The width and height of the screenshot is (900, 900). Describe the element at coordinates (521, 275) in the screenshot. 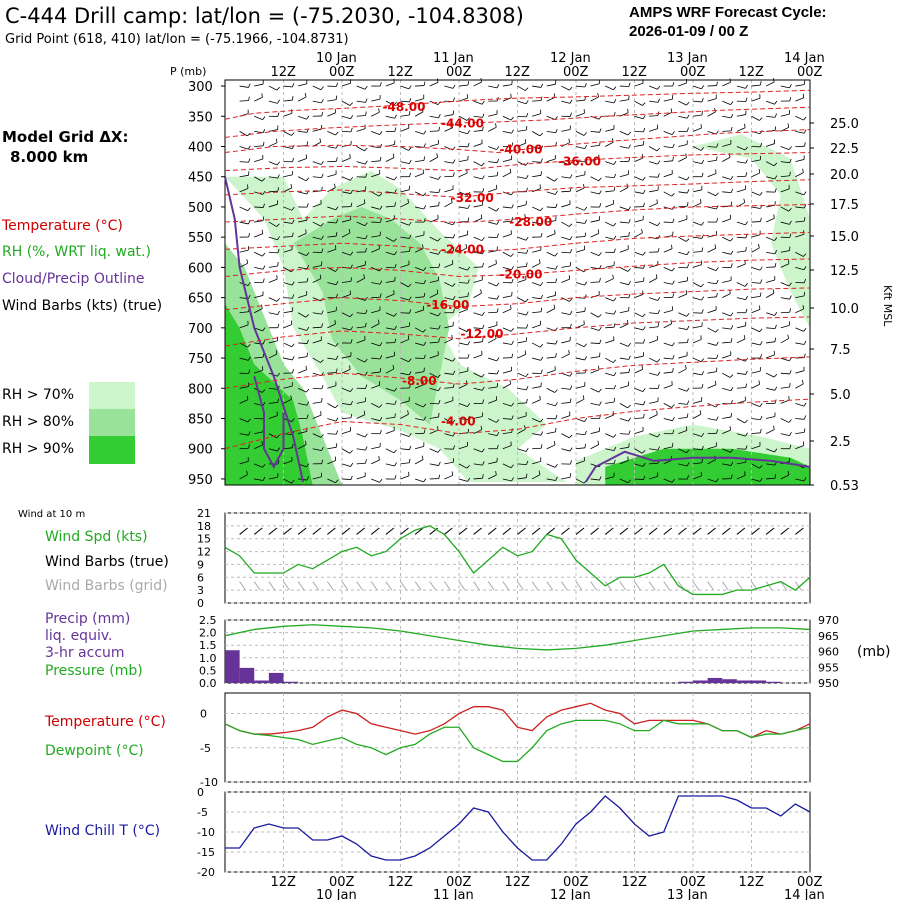

I see `temperature-contour-label: -20.00` at that location.